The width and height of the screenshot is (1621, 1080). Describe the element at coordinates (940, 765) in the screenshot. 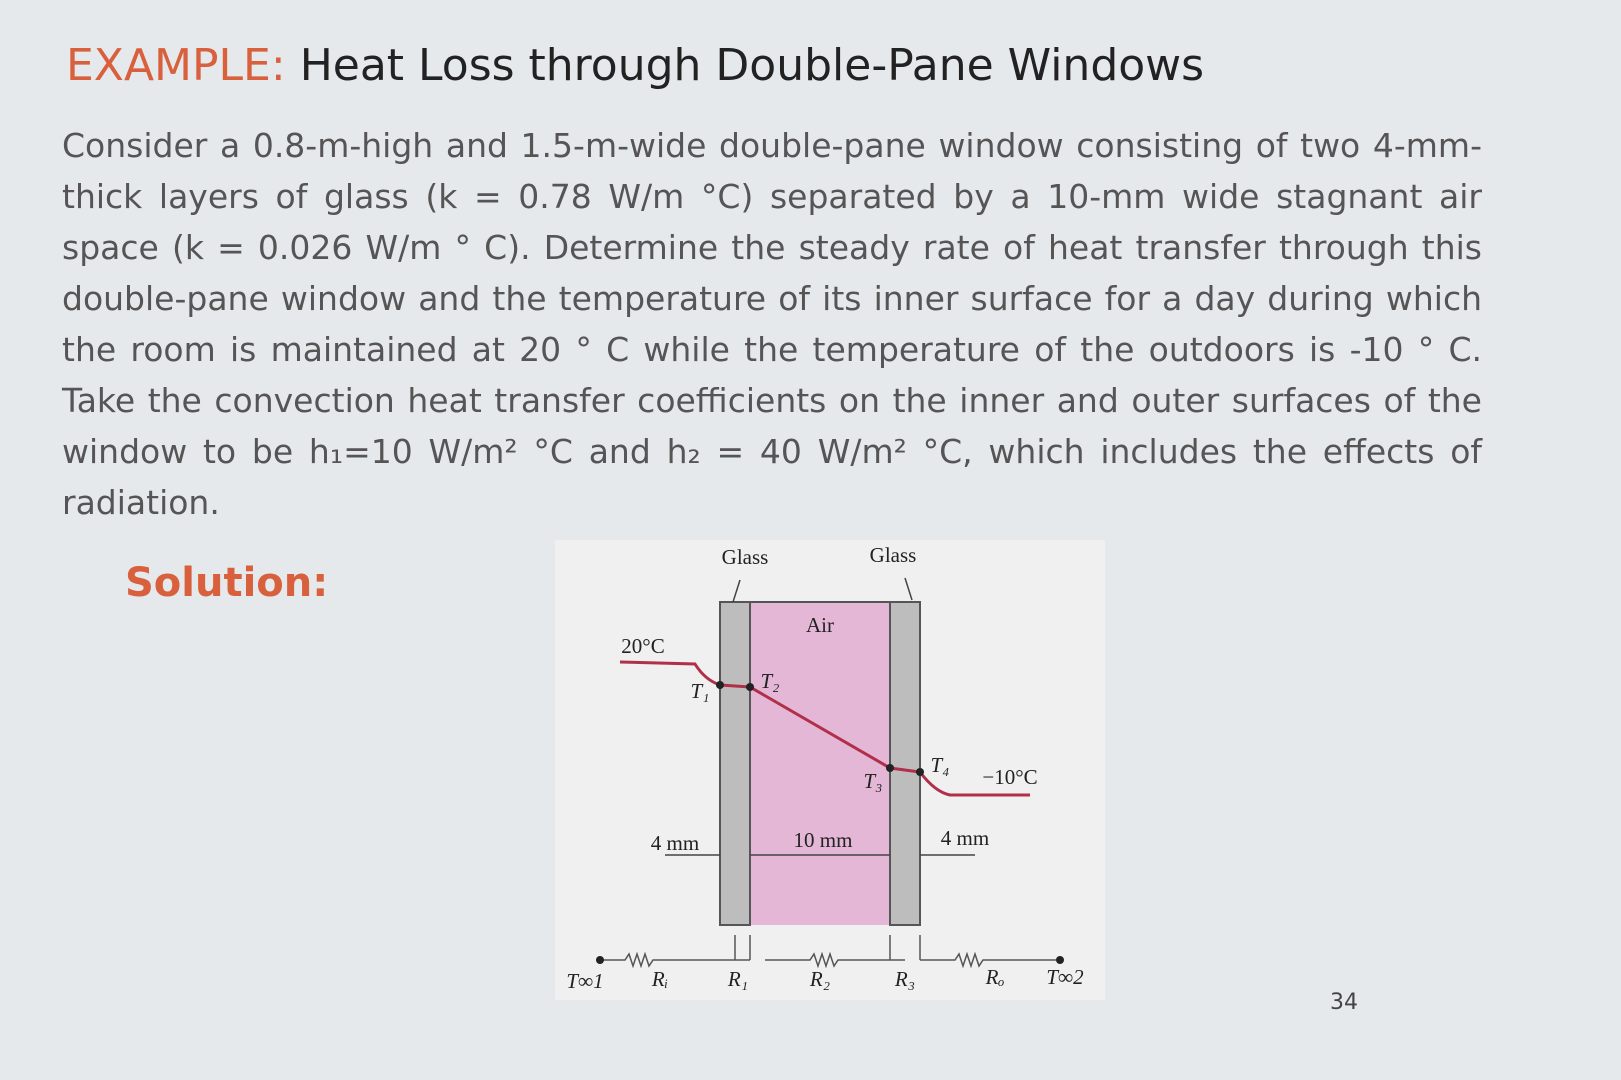

I see `label: T₄` at that location.